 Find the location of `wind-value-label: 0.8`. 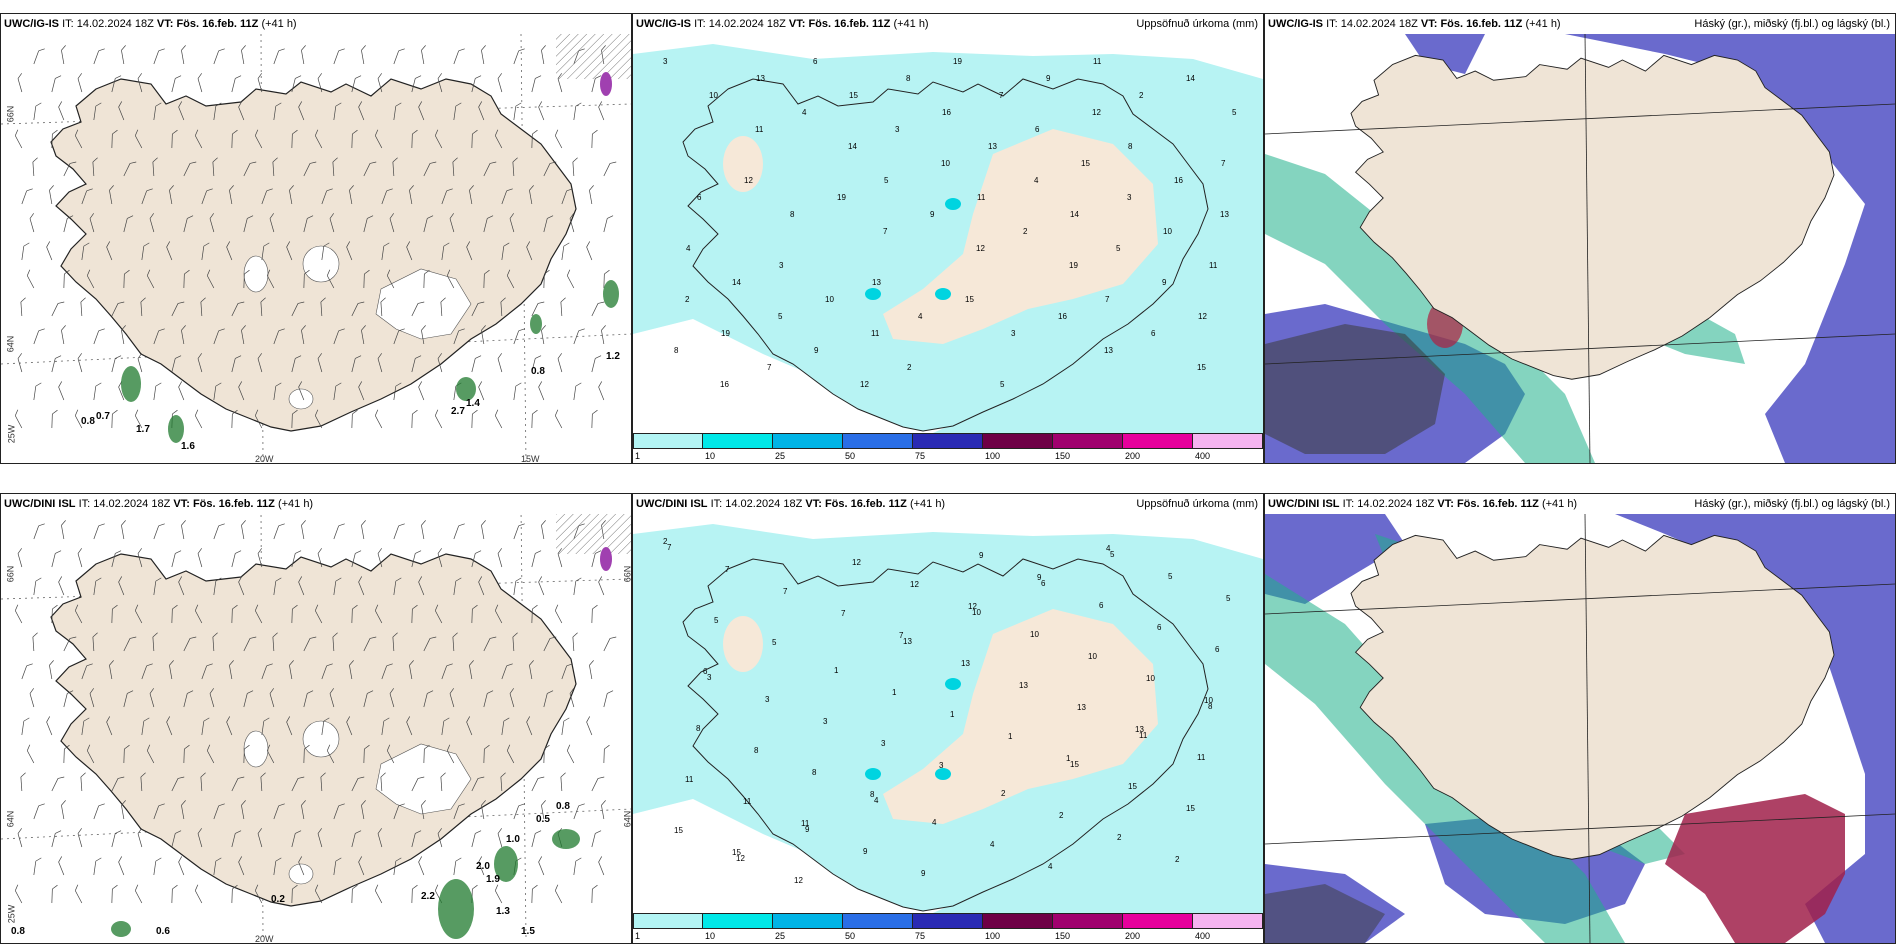

wind-value-label: 0.8 is located at coordinates (563, 806).